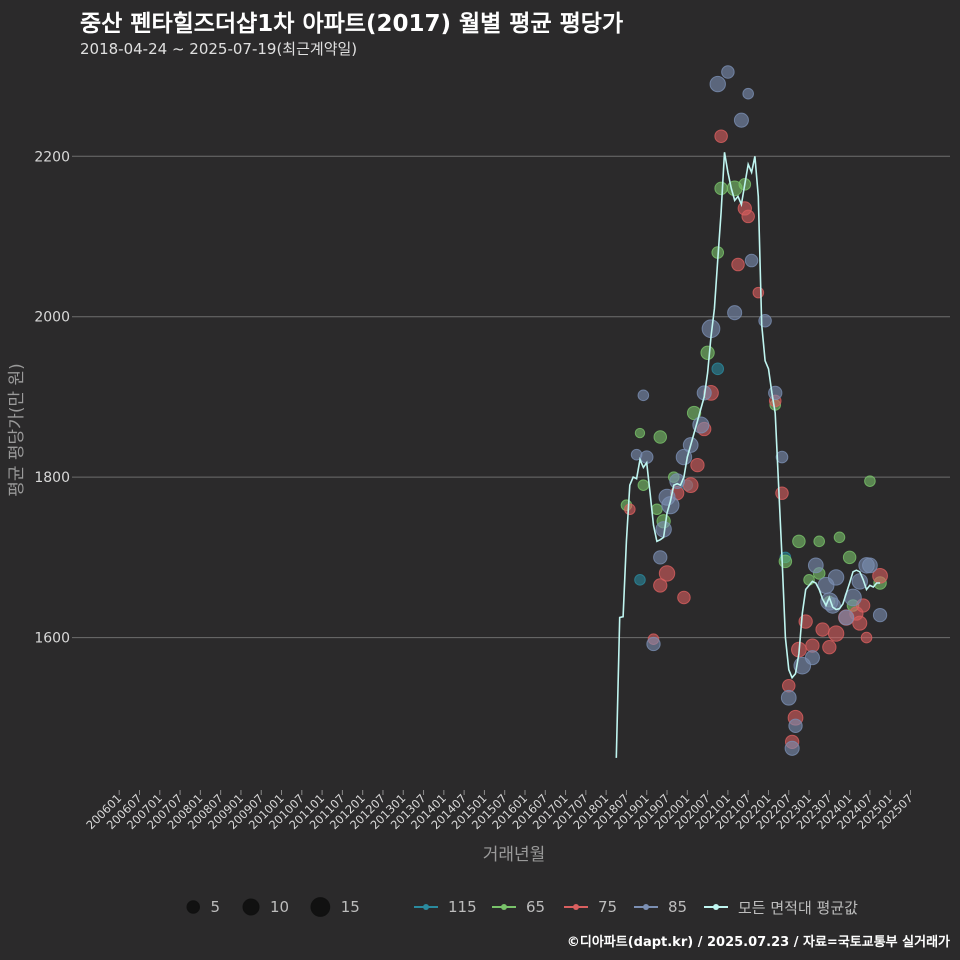 This screenshot has width=960, height=960. Describe the element at coordinates (52, 639) in the screenshot. I see `y-tick-label: 1600` at that location.